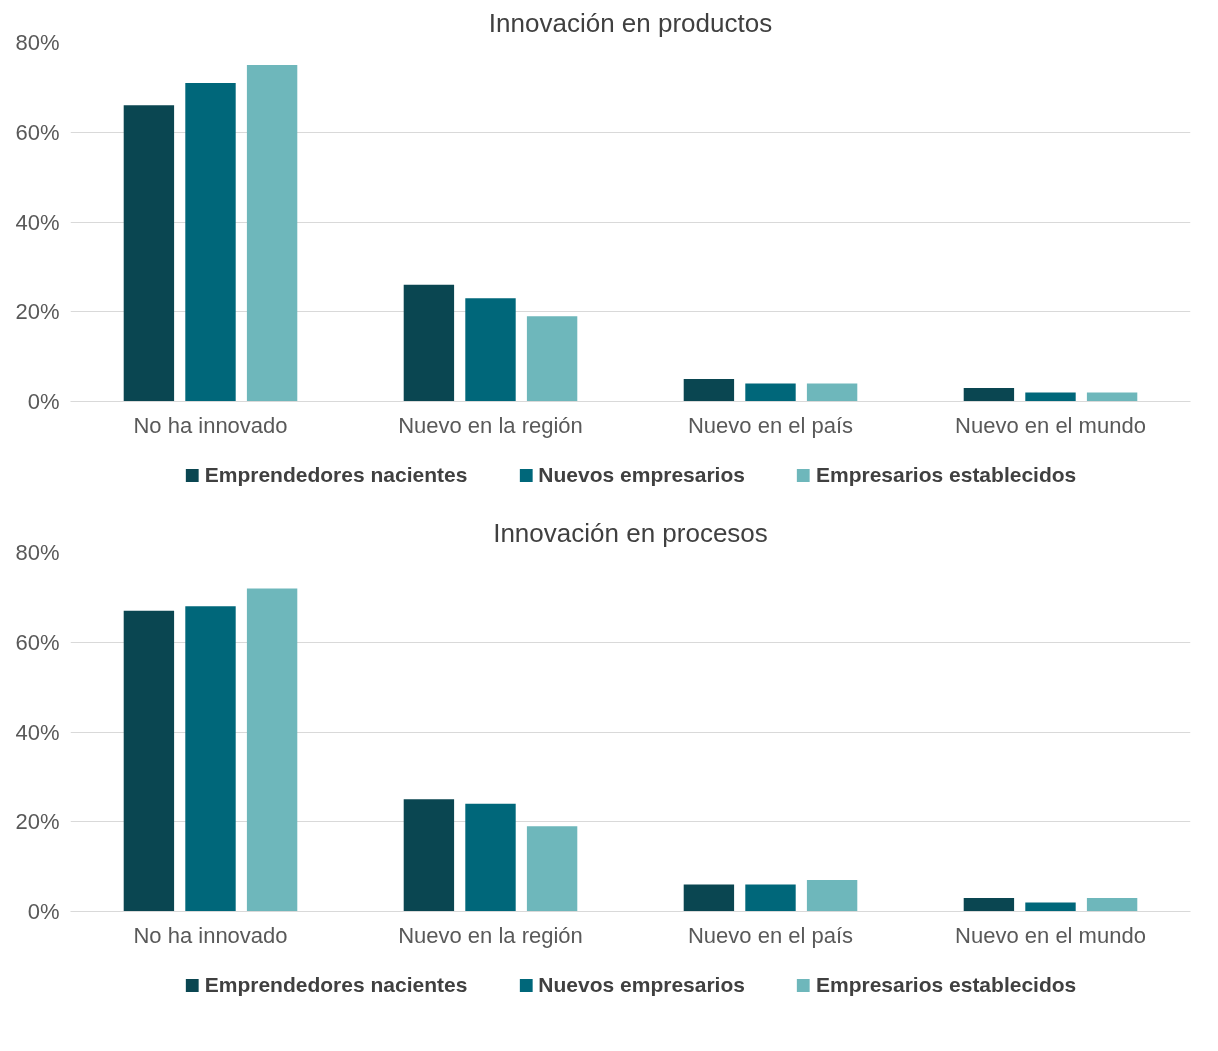 The height and width of the screenshot is (1051, 1218). Describe the element at coordinates (630, 532) in the screenshot. I see `chart-title: Innovación en procesos` at that location.